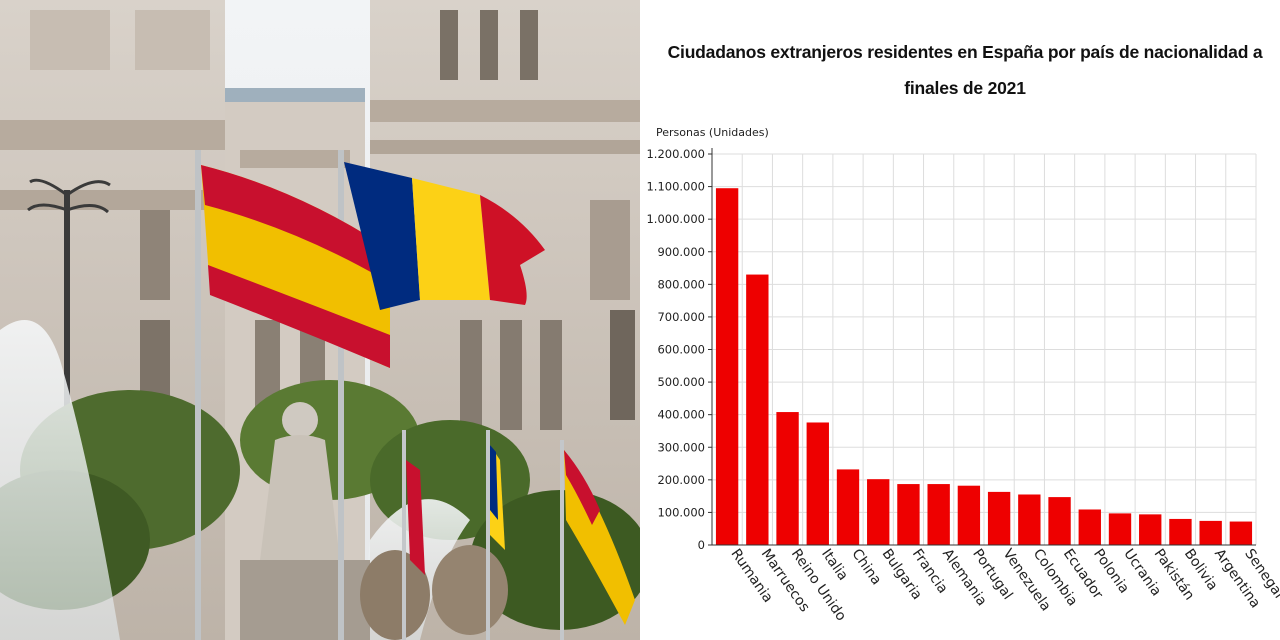 This screenshot has height=640, width=1280. Describe the element at coordinates (681, 512) in the screenshot. I see `y-tick-label: 100.000` at that location.